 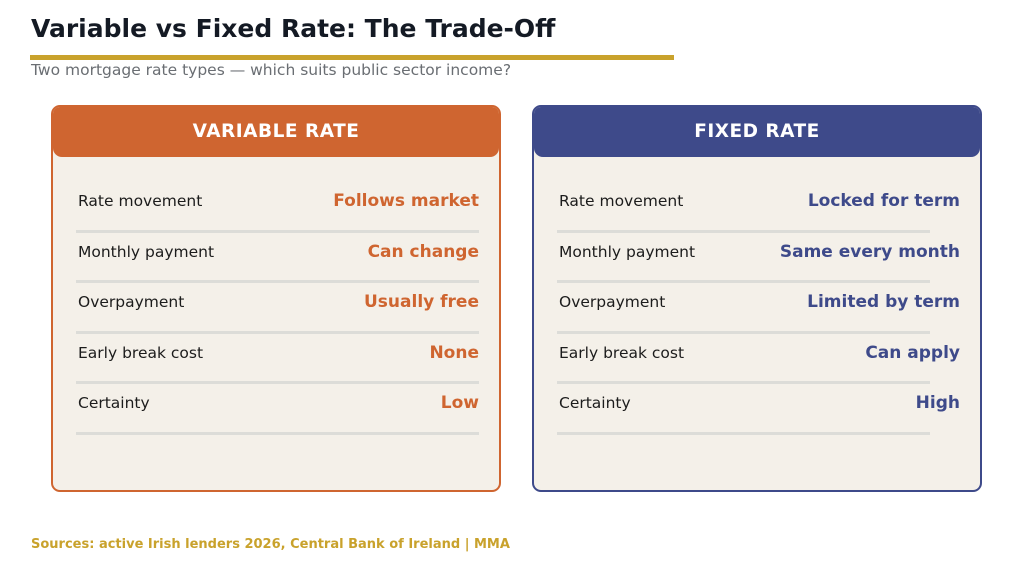 I want to click on row-value: Follows market, so click(x=406, y=201).